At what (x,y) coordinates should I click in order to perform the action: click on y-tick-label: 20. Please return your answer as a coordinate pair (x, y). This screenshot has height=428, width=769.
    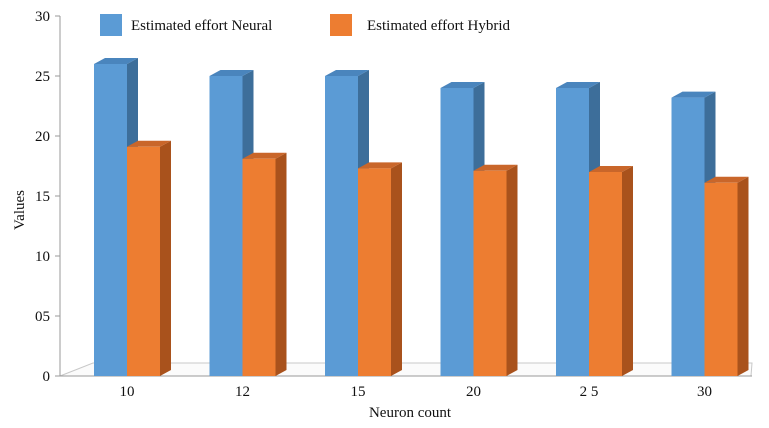
    Looking at the image, I should click on (42, 137).